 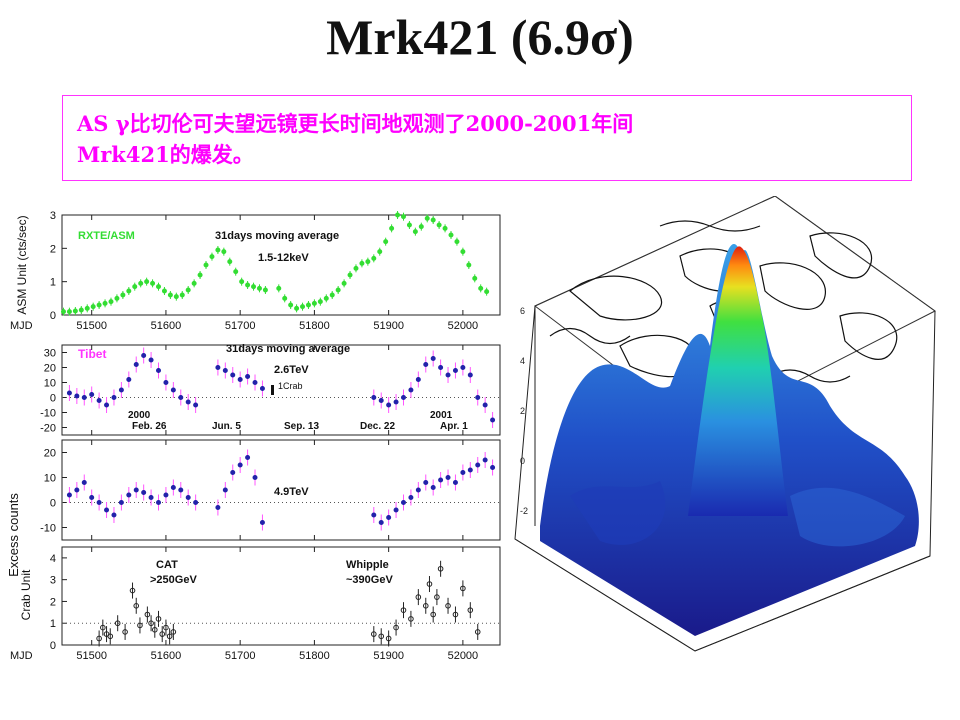 What do you see at coordinates (50, 454) in the screenshot?
I see `y-tick-label: 20` at bounding box center [50, 454].